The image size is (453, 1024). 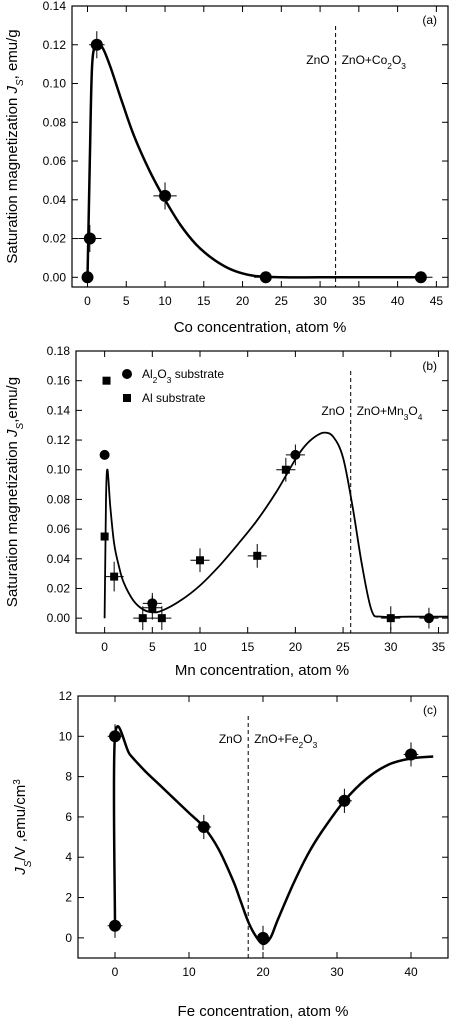 What do you see at coordinates (17, 782) in the screenshot?
I see `y-label-sup: 3` at bounding box center [17, 782].